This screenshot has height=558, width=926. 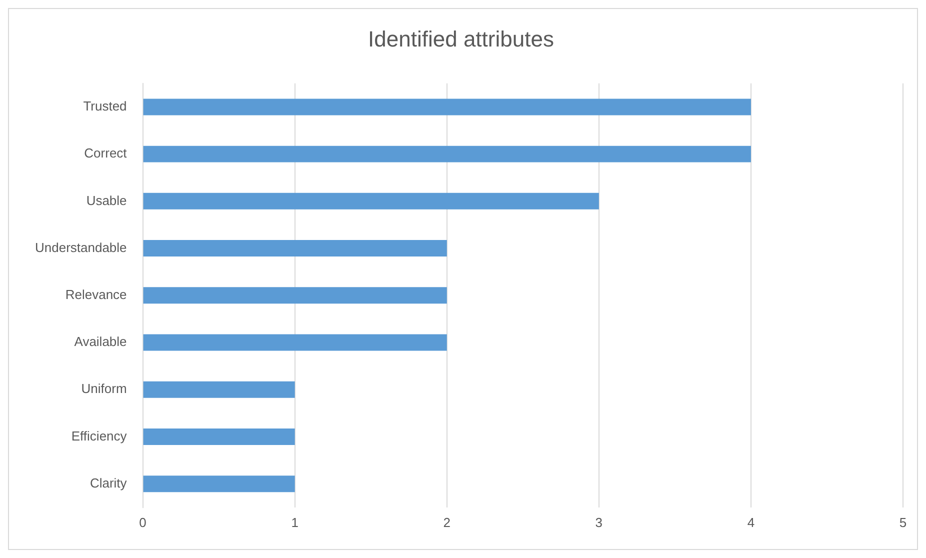 What do you see at coordinates (446, 522) in the screenshot?
I see `x-tick-label: 2` at bounding box center [446, 522].